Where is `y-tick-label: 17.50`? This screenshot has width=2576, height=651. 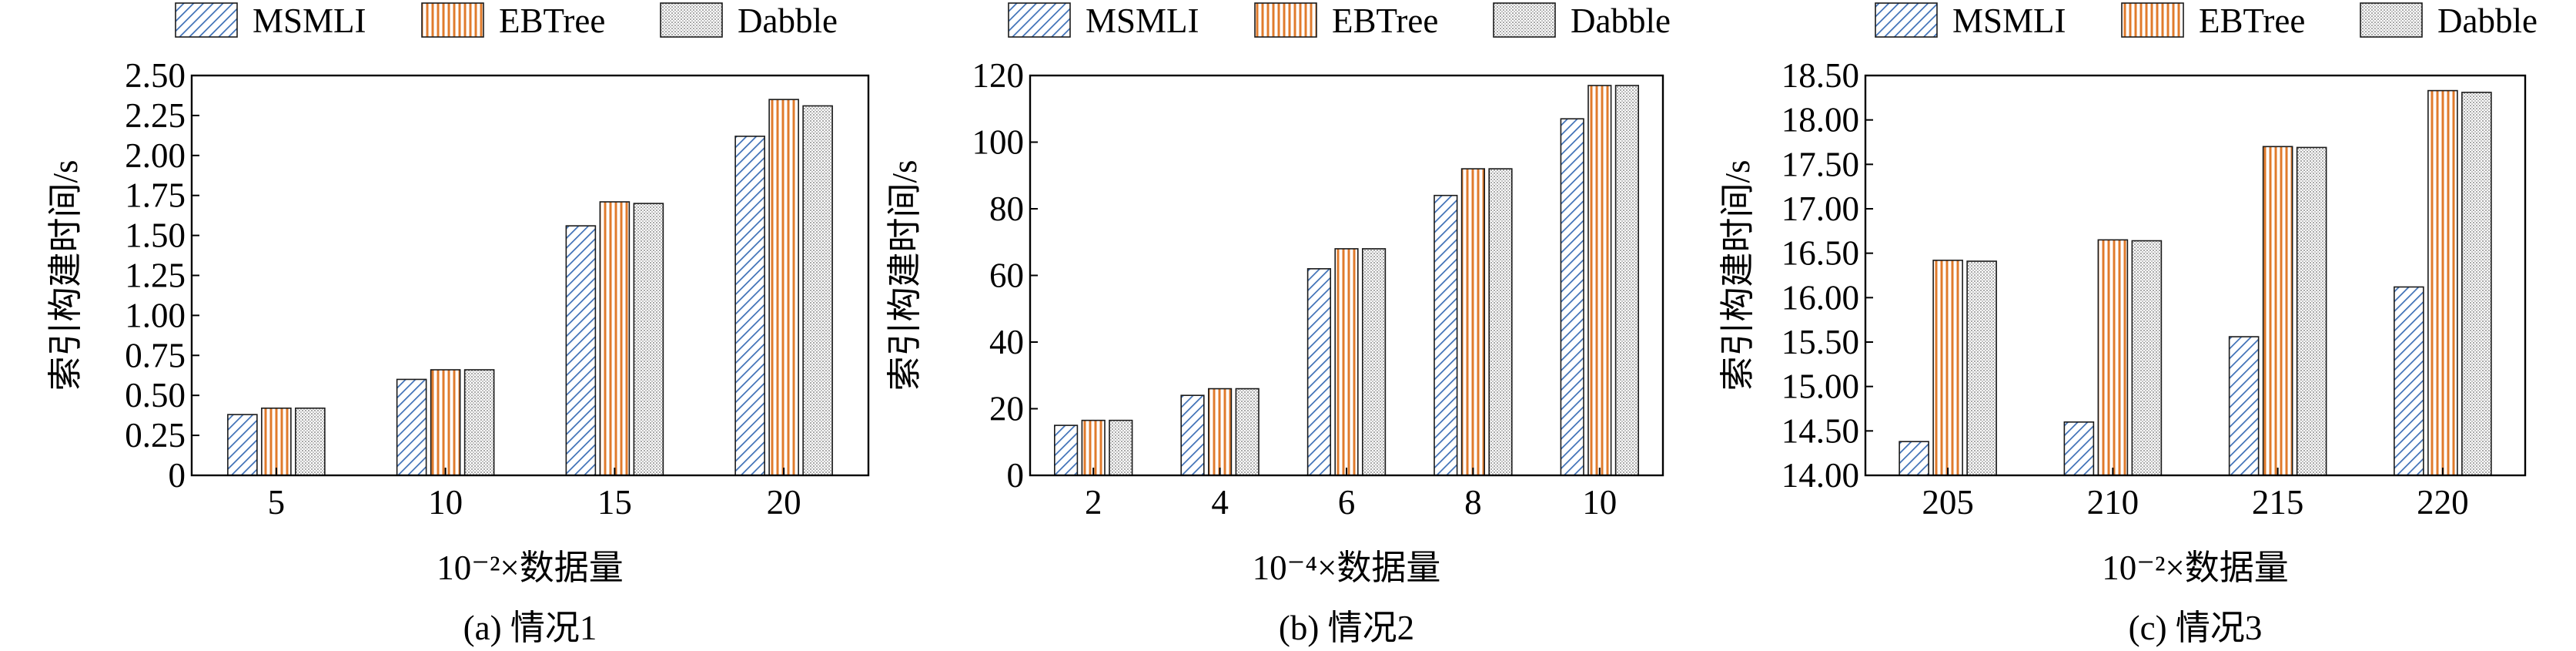
y-tick-label: 17.50 is located at coordinates (1820, 164).